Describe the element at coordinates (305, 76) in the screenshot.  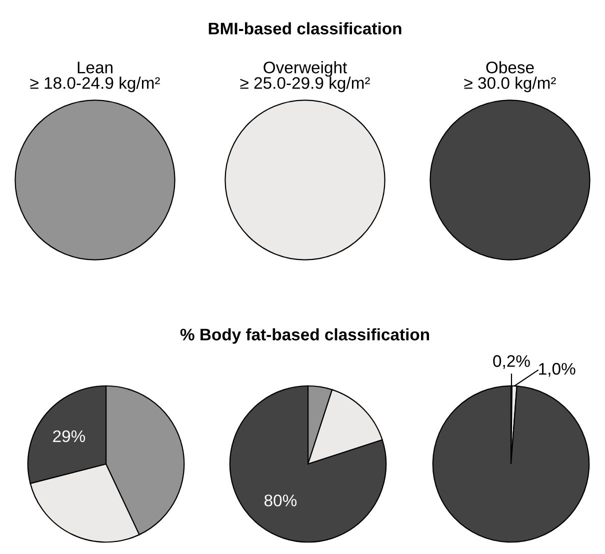
I see `chart-title: Overweight ≥ 25.0-29.9 kg/m²` at that location.